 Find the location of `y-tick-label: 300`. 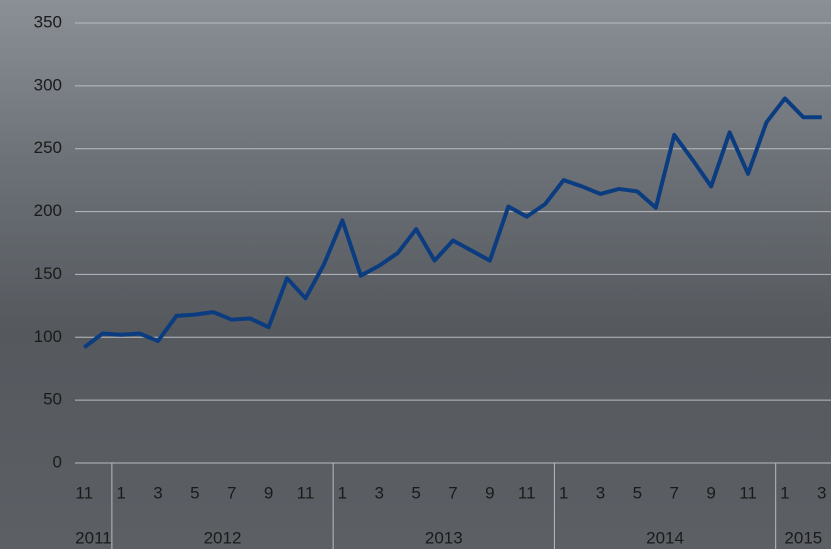

y-tick-label: 300 is located at coordinates (48, 84).